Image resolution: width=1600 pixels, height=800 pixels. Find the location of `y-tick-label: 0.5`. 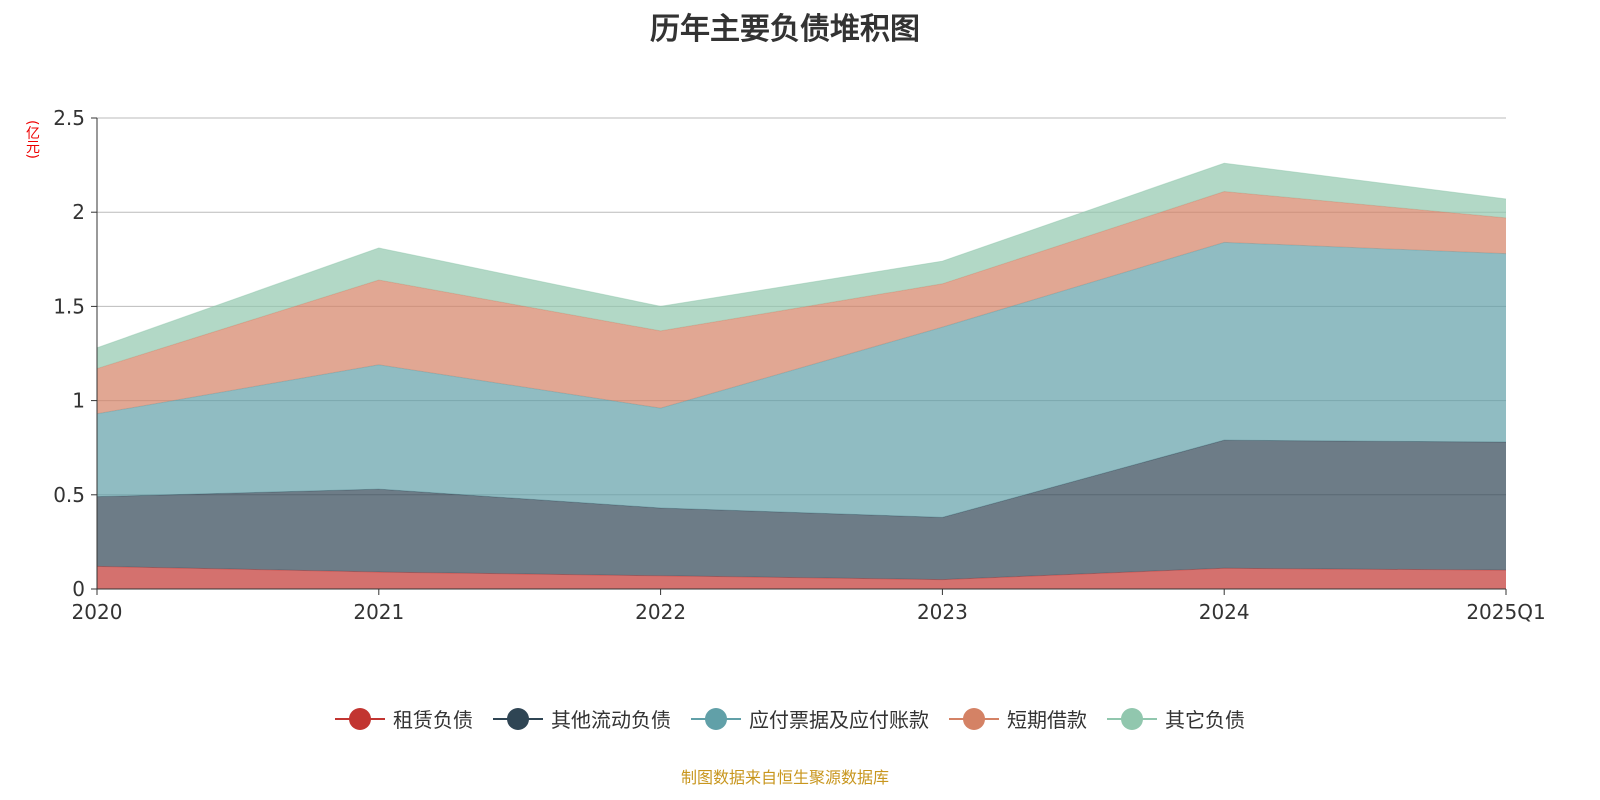

y-tick-label: 0.5 is located at coordinates (69, 495).